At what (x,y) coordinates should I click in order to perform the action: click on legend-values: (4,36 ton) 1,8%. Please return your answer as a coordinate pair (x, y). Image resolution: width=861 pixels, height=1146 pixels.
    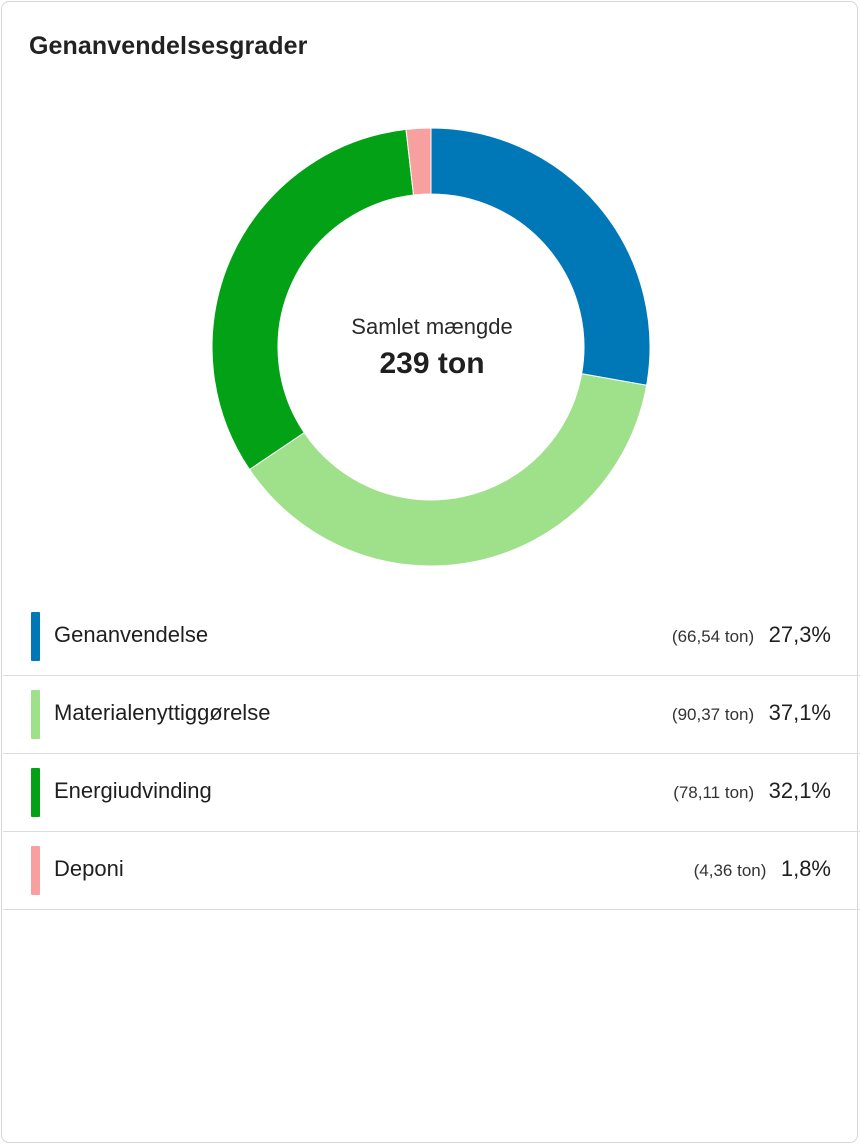
    Looking at the image, I should click on (762, 869).